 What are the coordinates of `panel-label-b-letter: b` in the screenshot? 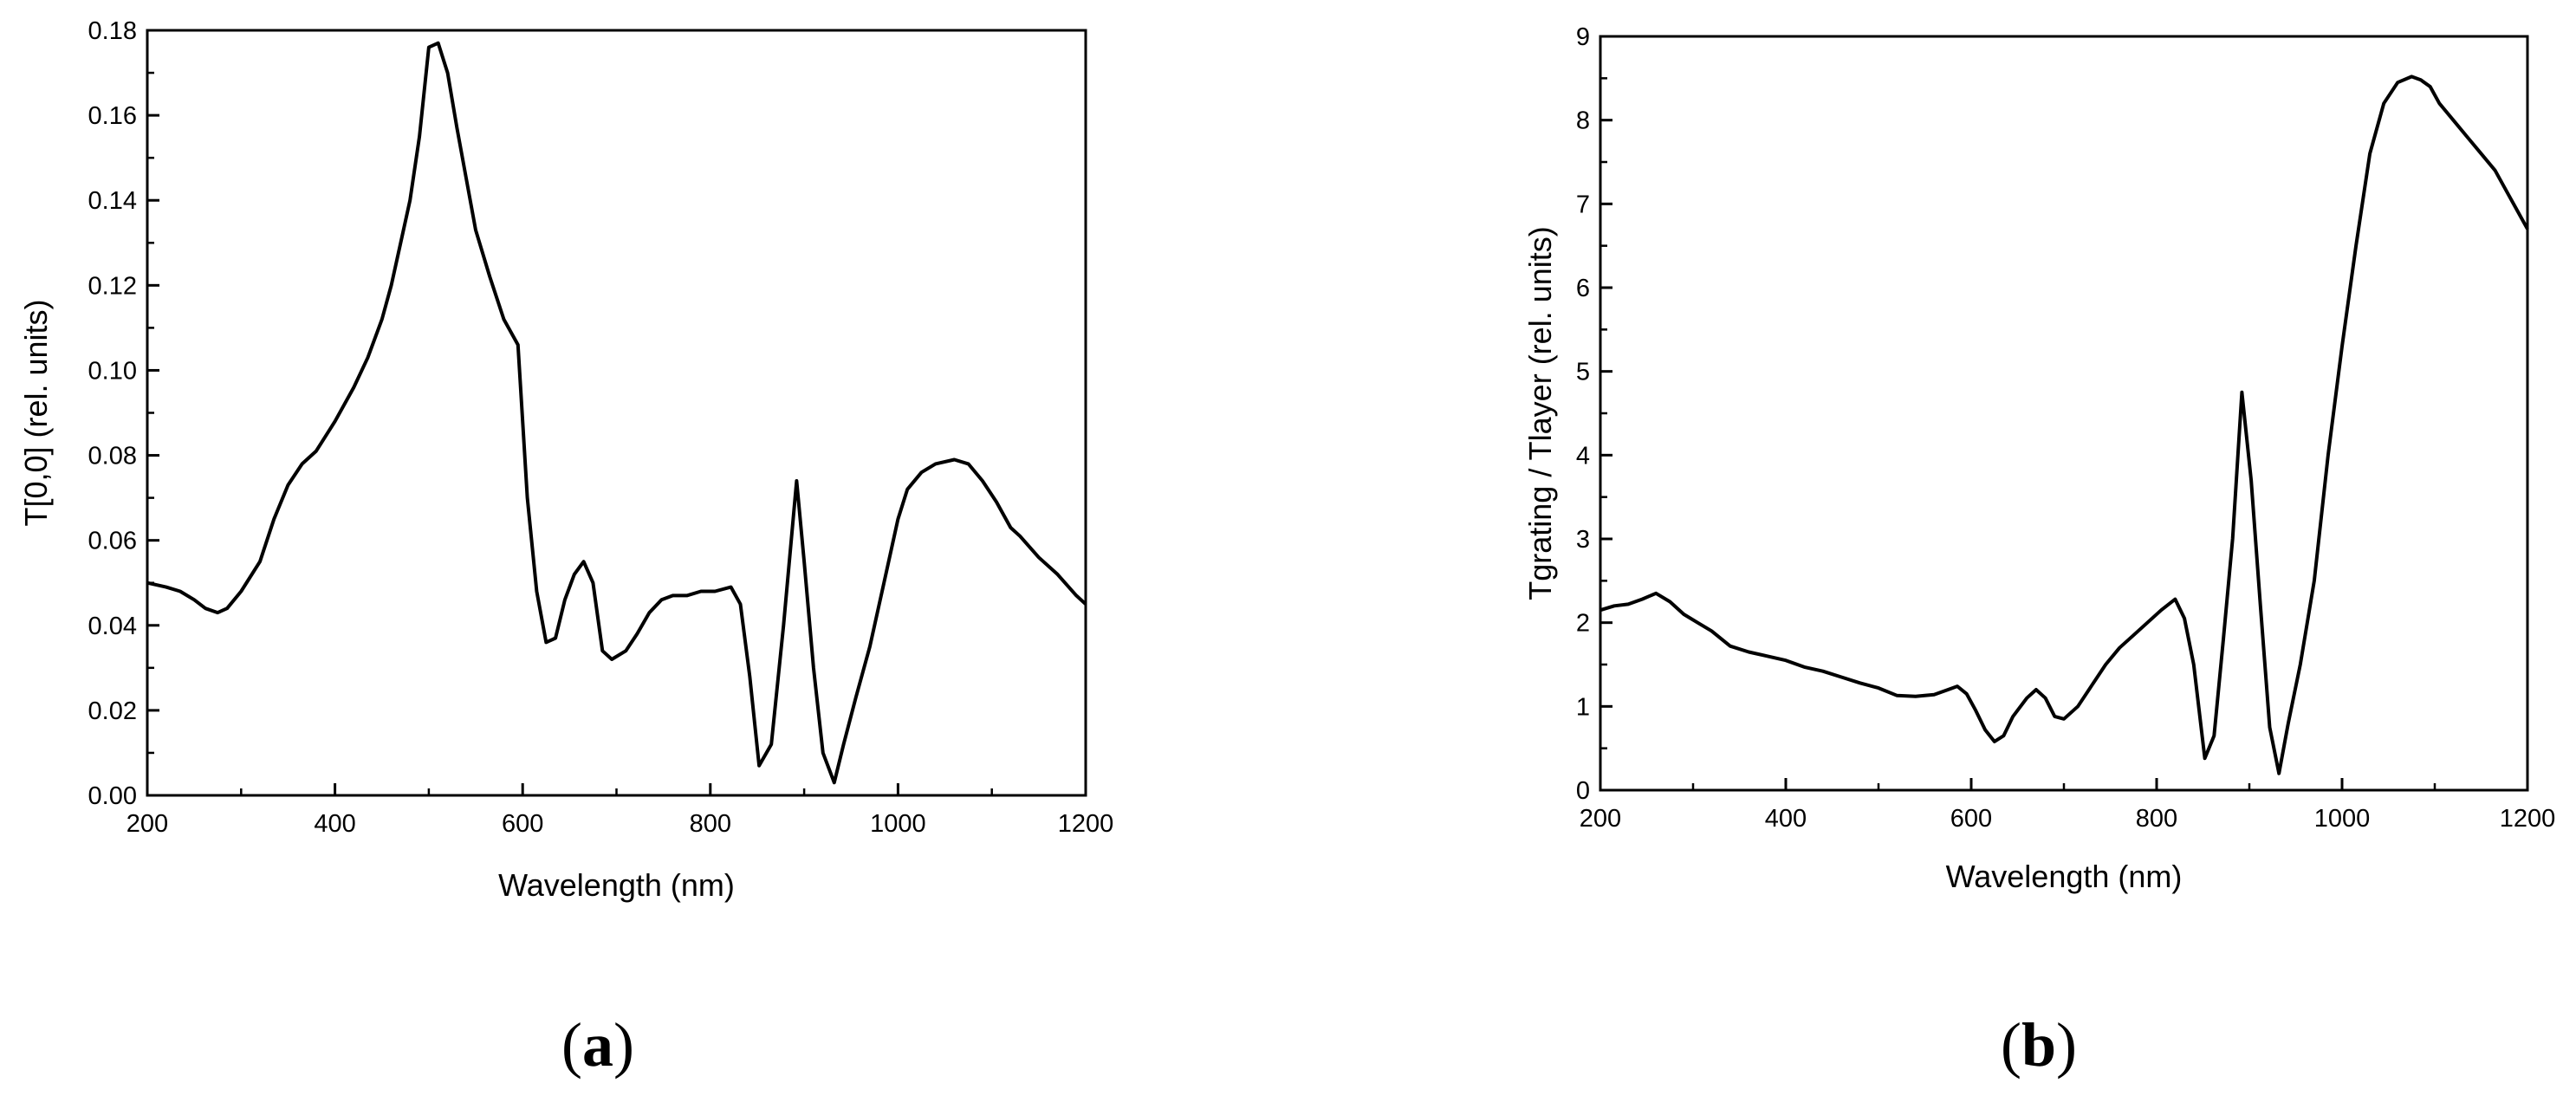 It's located at (2039, 1045).